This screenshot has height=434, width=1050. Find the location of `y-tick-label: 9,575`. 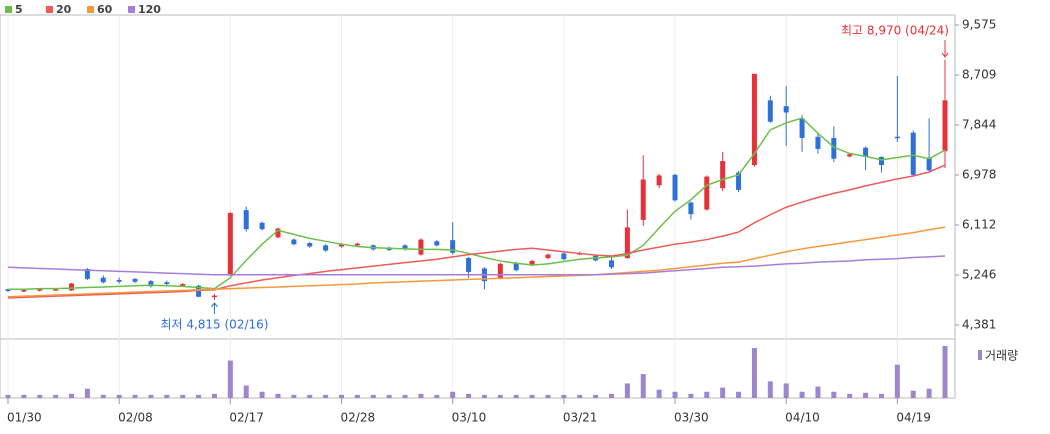

y-tick-label: 9,575 is located at coordinates (979, 24).